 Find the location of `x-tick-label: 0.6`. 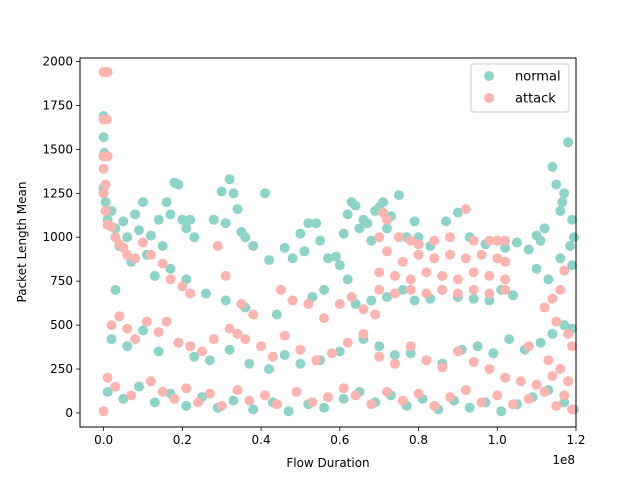

x-tick-label: 0.6 is located at coordinates (339, 440).